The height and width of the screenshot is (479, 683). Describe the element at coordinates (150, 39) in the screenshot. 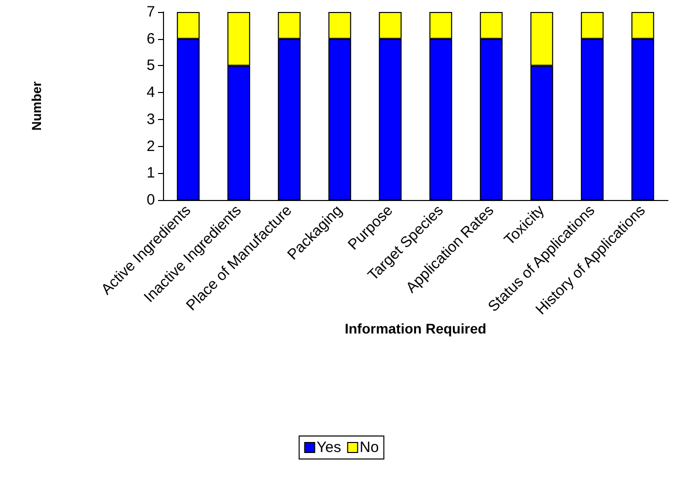

I see `y-tick-label: 6` at that location.